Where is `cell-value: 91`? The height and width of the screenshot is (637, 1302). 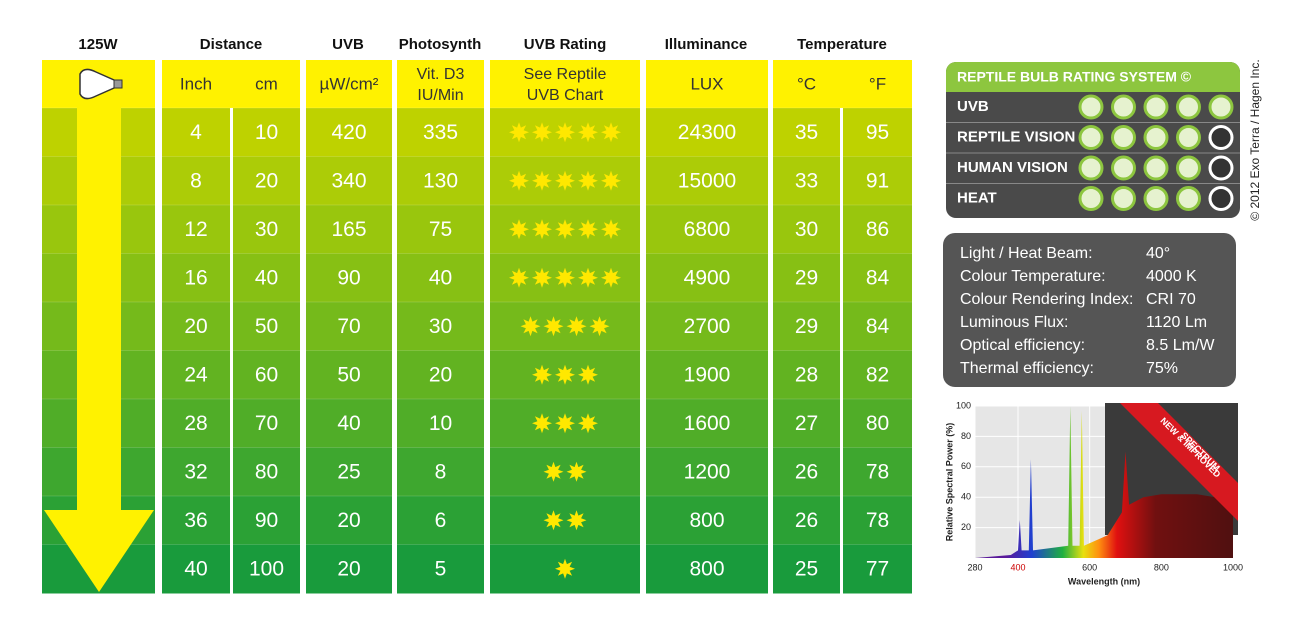 cell-value: 91 is located at coordinates (877, 180).